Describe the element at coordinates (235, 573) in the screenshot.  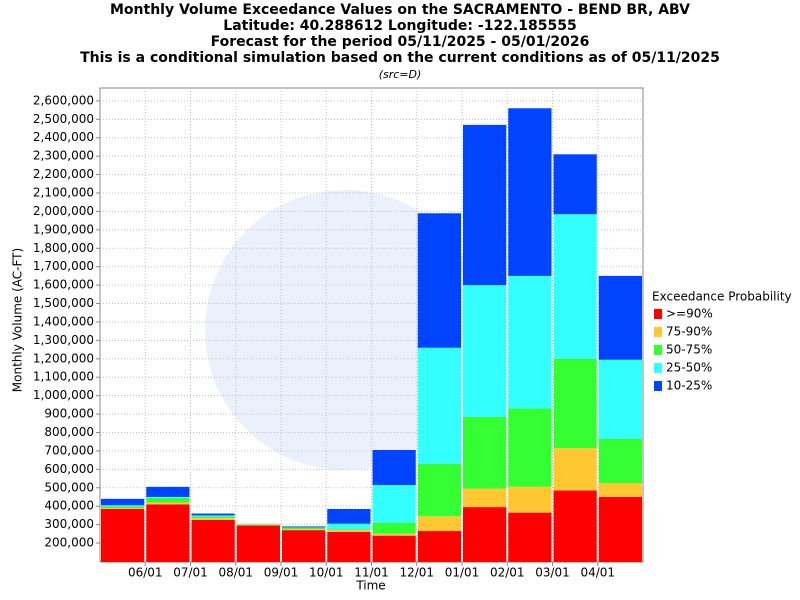
I see `x-tick-label: 08/01` at that location.